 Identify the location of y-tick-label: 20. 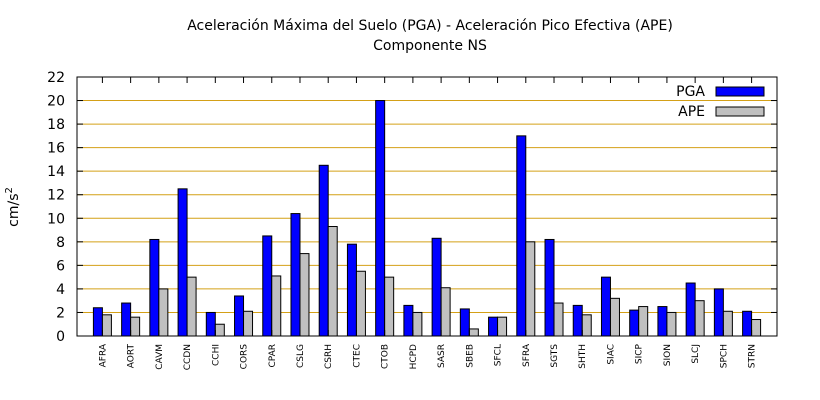
(56, 102).